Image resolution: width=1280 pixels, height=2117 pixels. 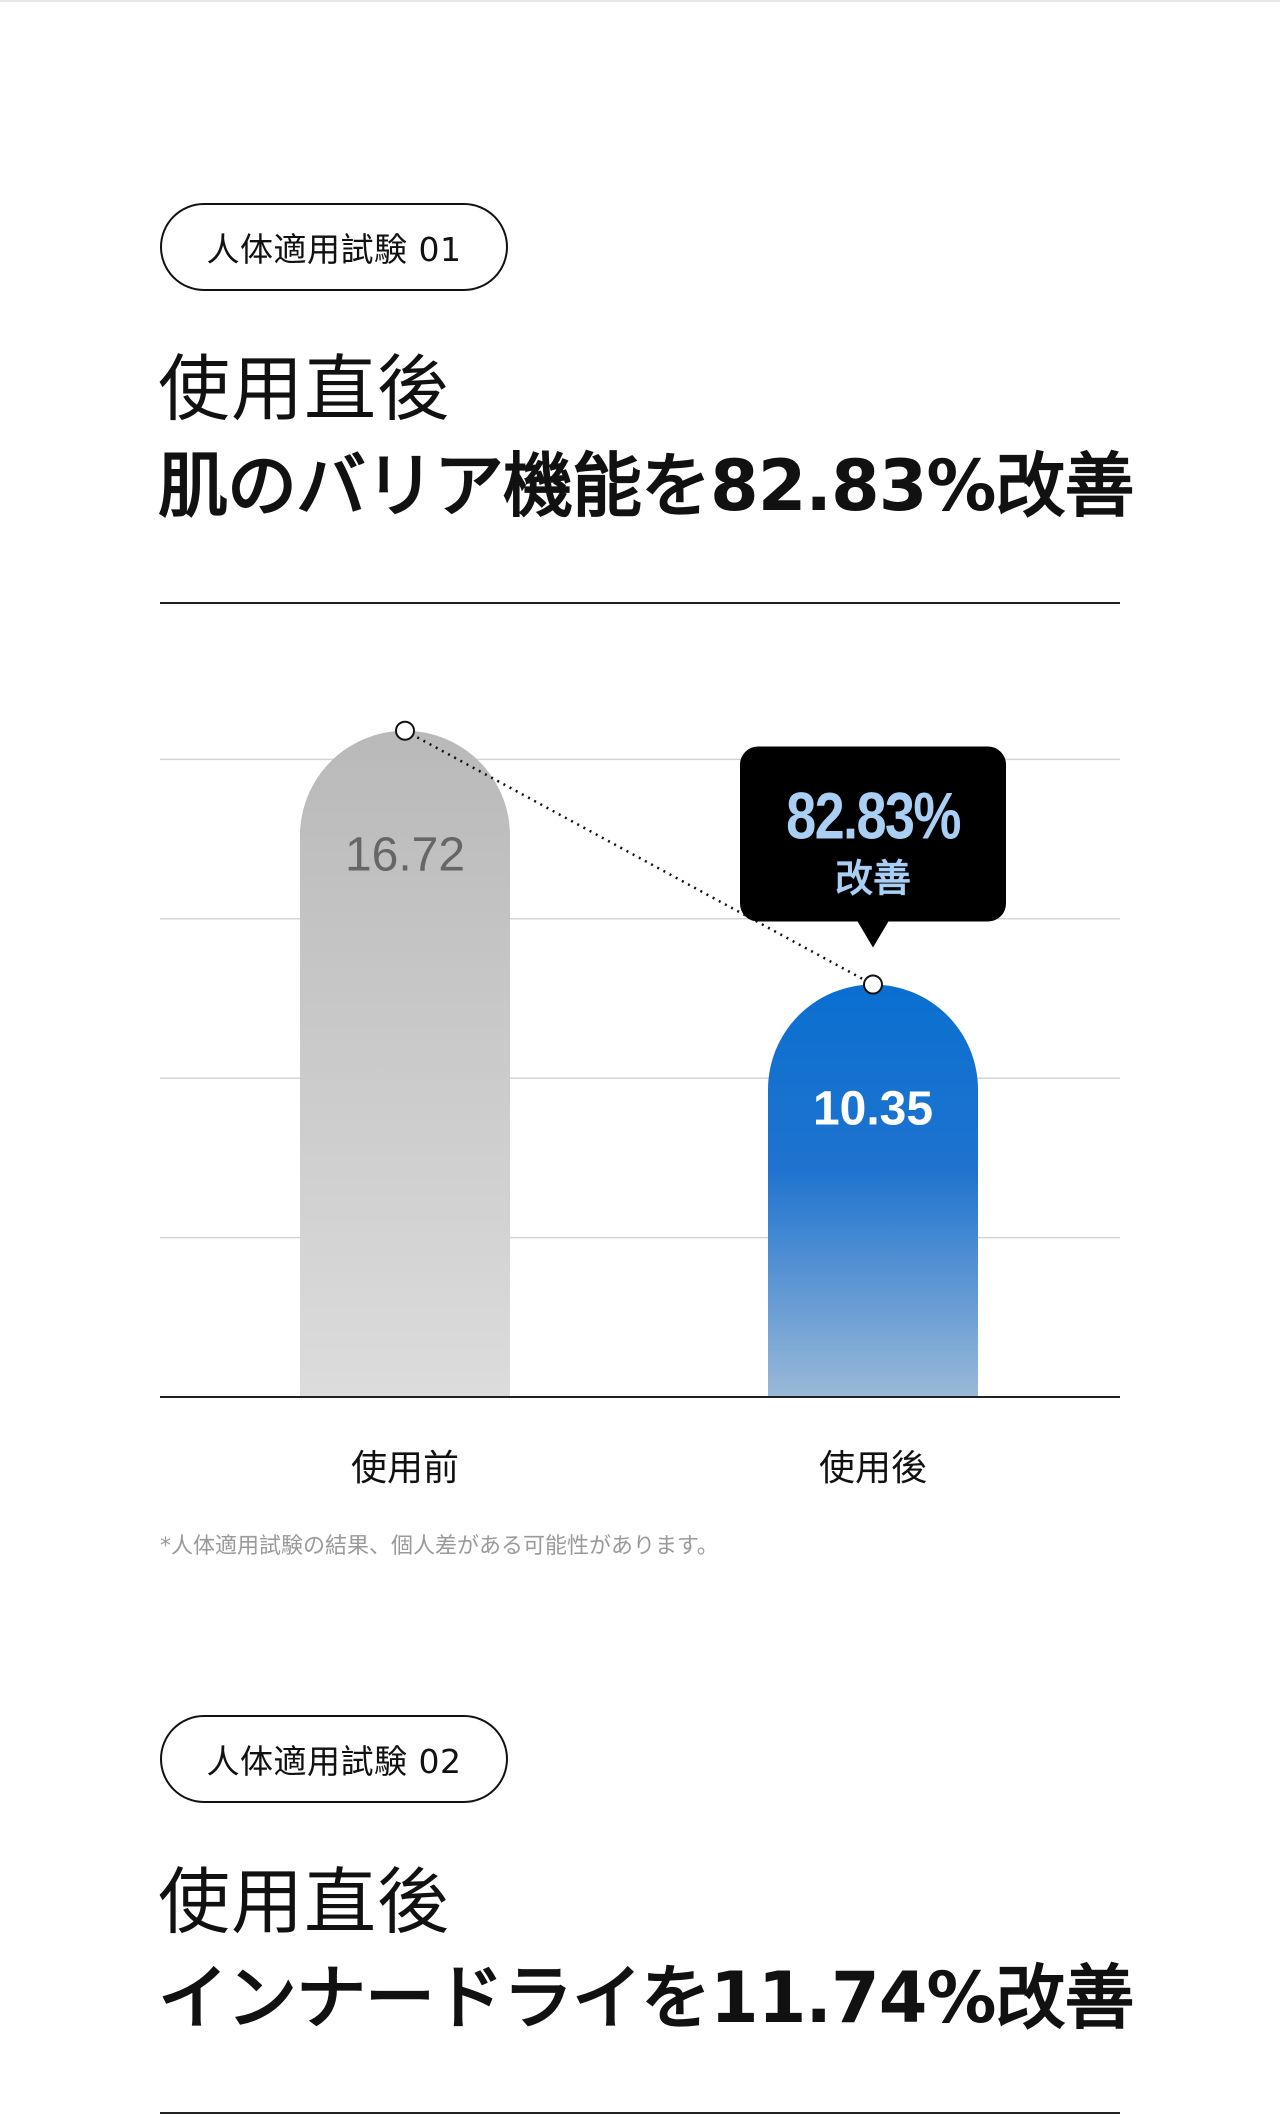 What do you see at coordinates (405, 855) in the screenshot?
I see `value-label-before: 16.72` at bounding box center [405, 855].